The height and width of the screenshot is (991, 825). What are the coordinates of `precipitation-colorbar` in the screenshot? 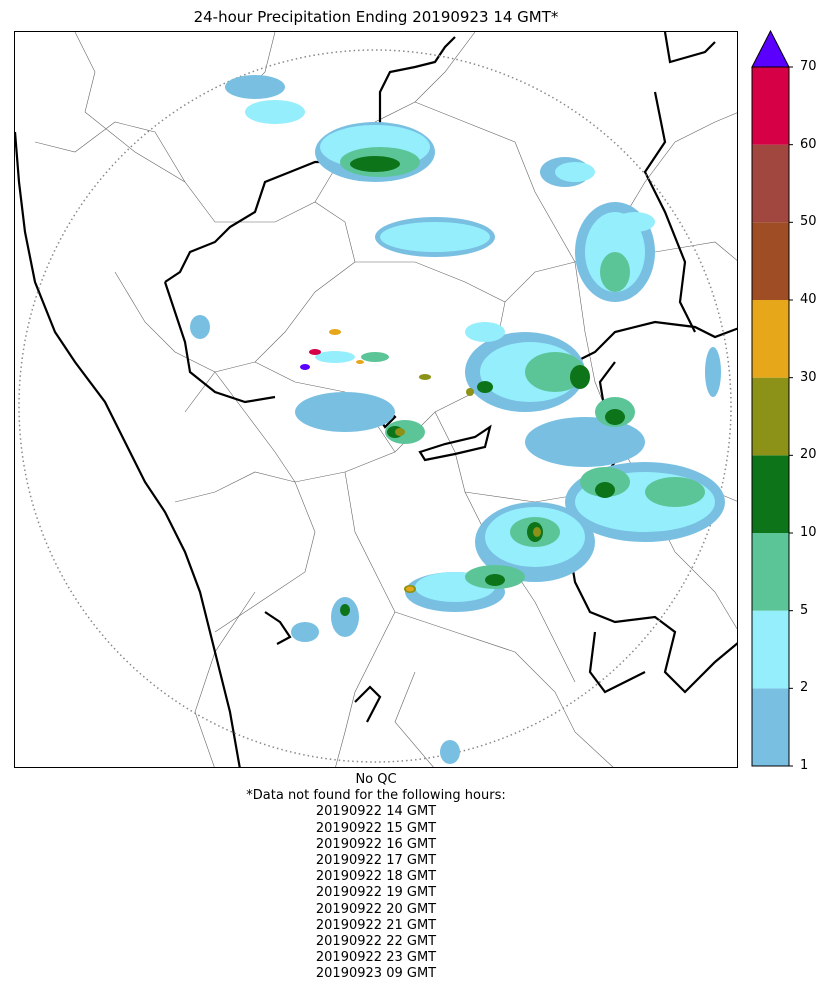 It's located at (772, 398).